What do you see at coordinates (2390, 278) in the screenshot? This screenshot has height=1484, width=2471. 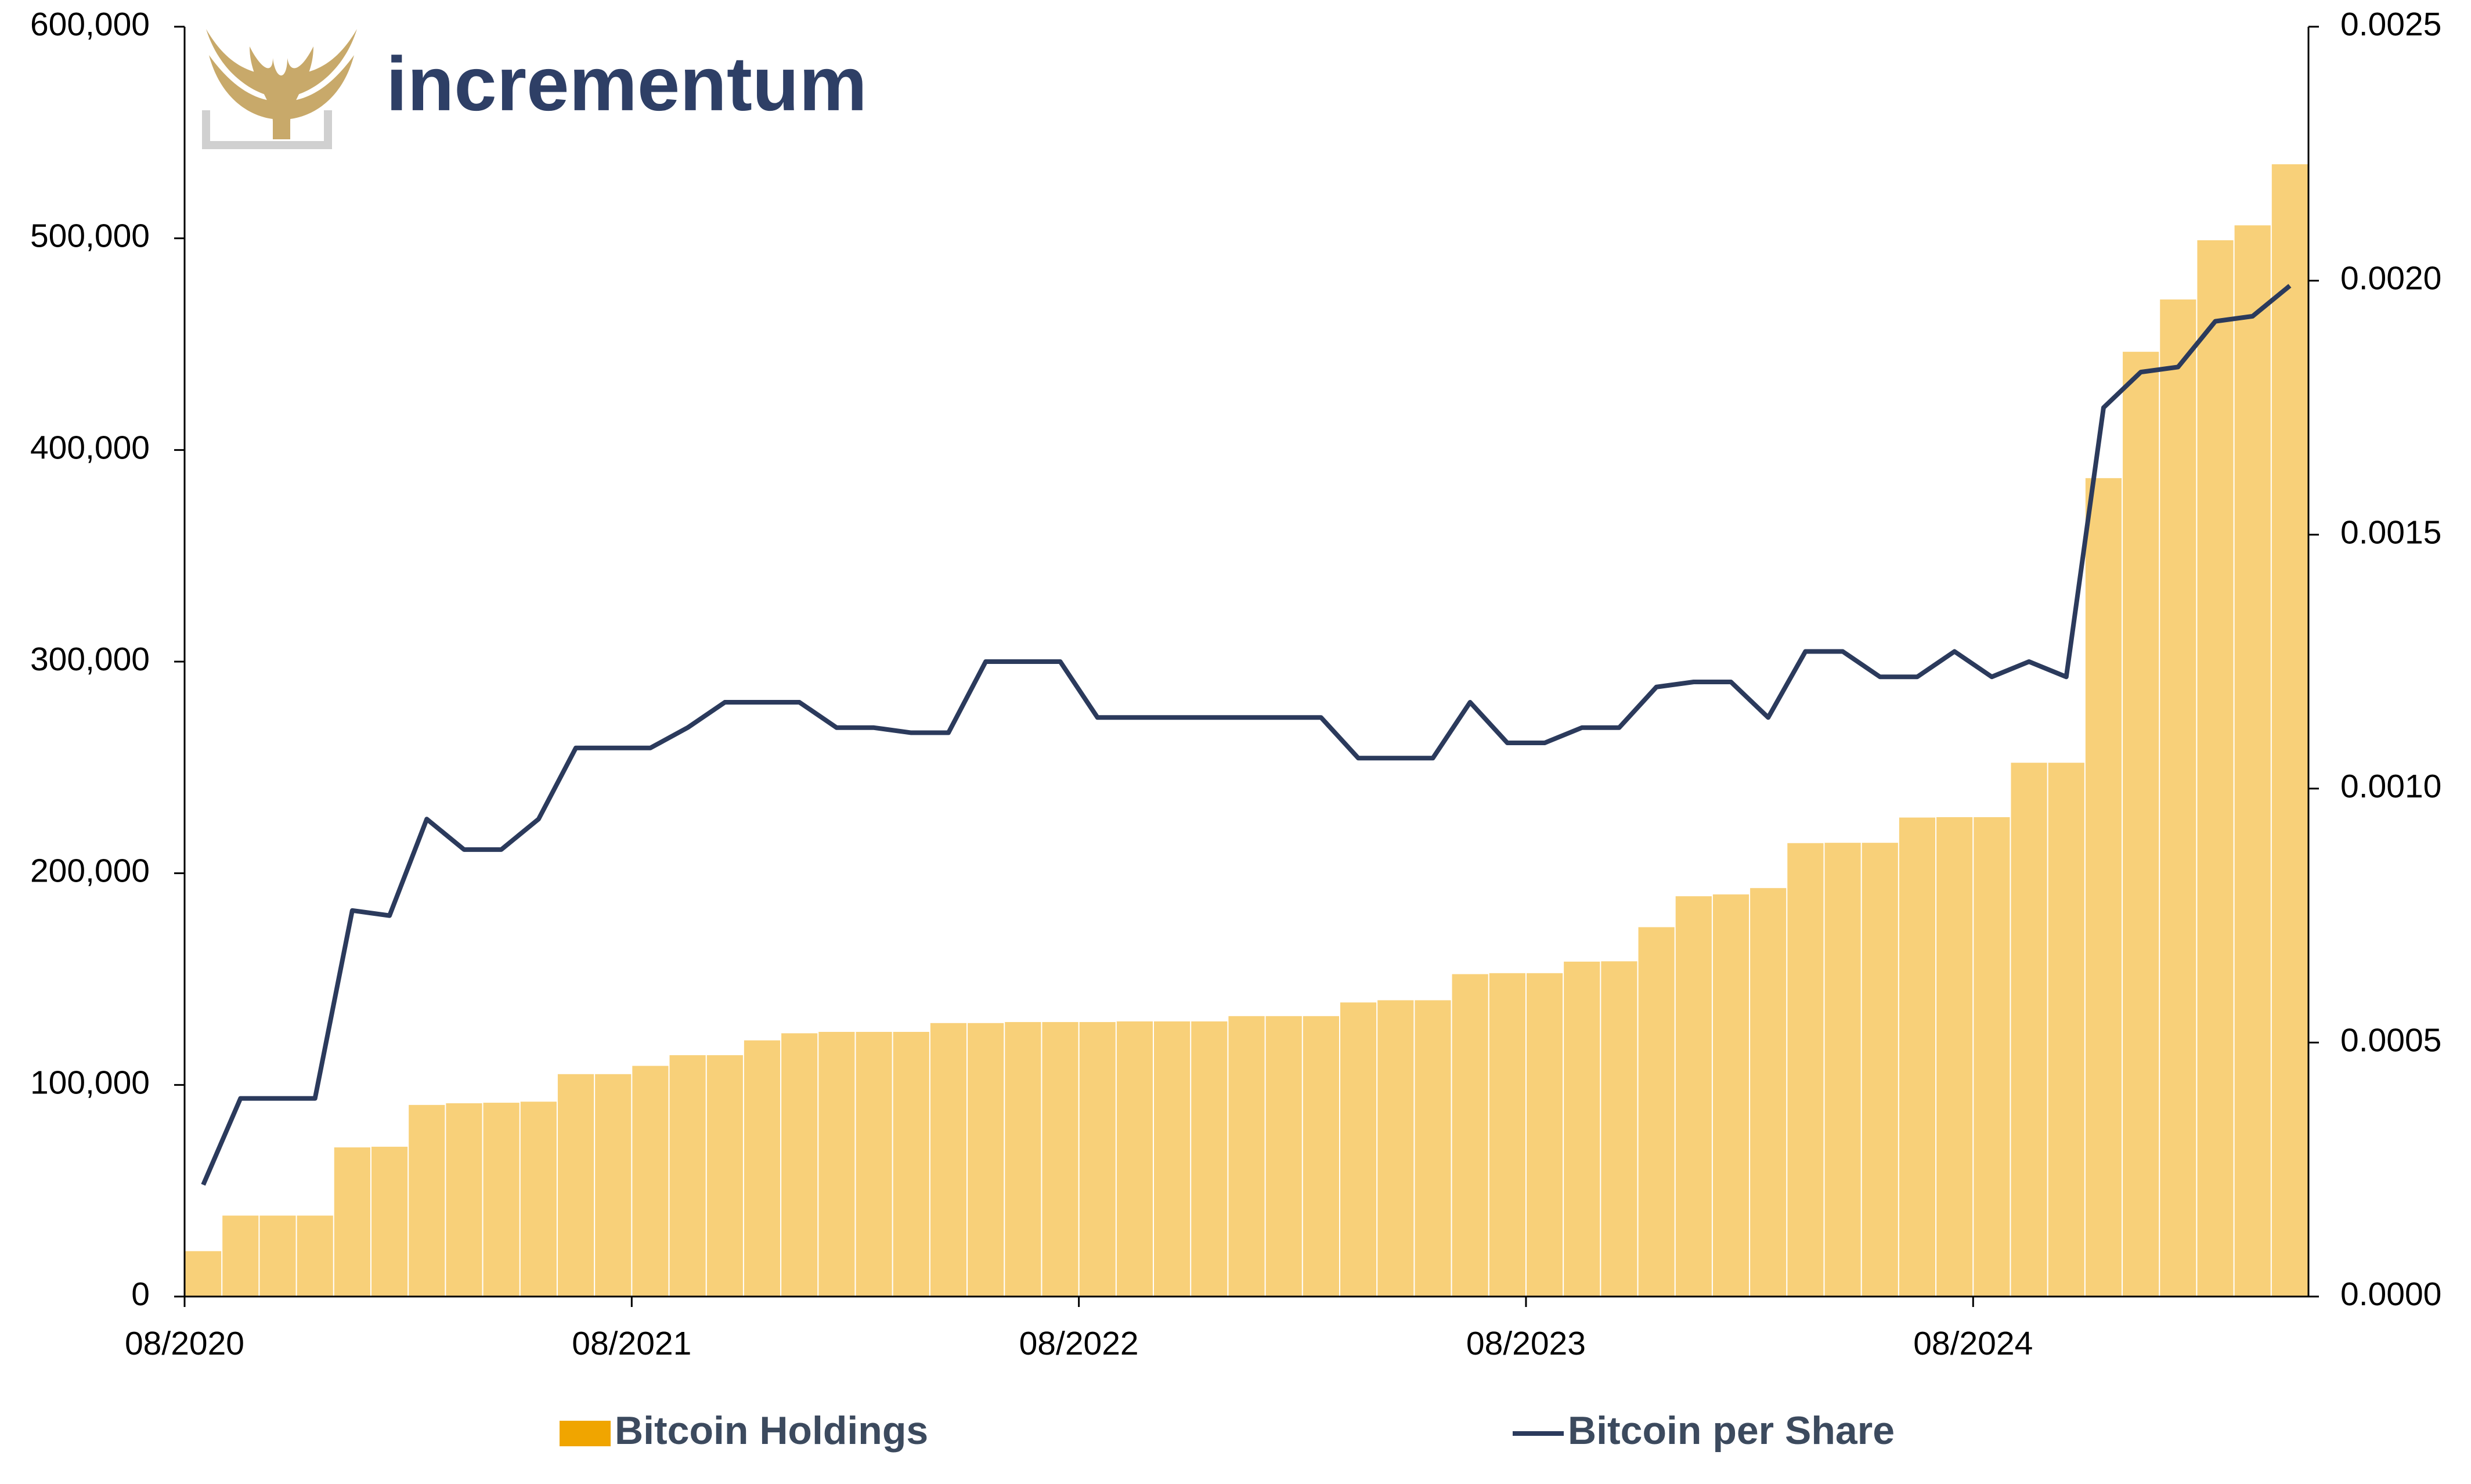 I see `y2-tick-label: 0.0020` at bounding box center [2390, 278].